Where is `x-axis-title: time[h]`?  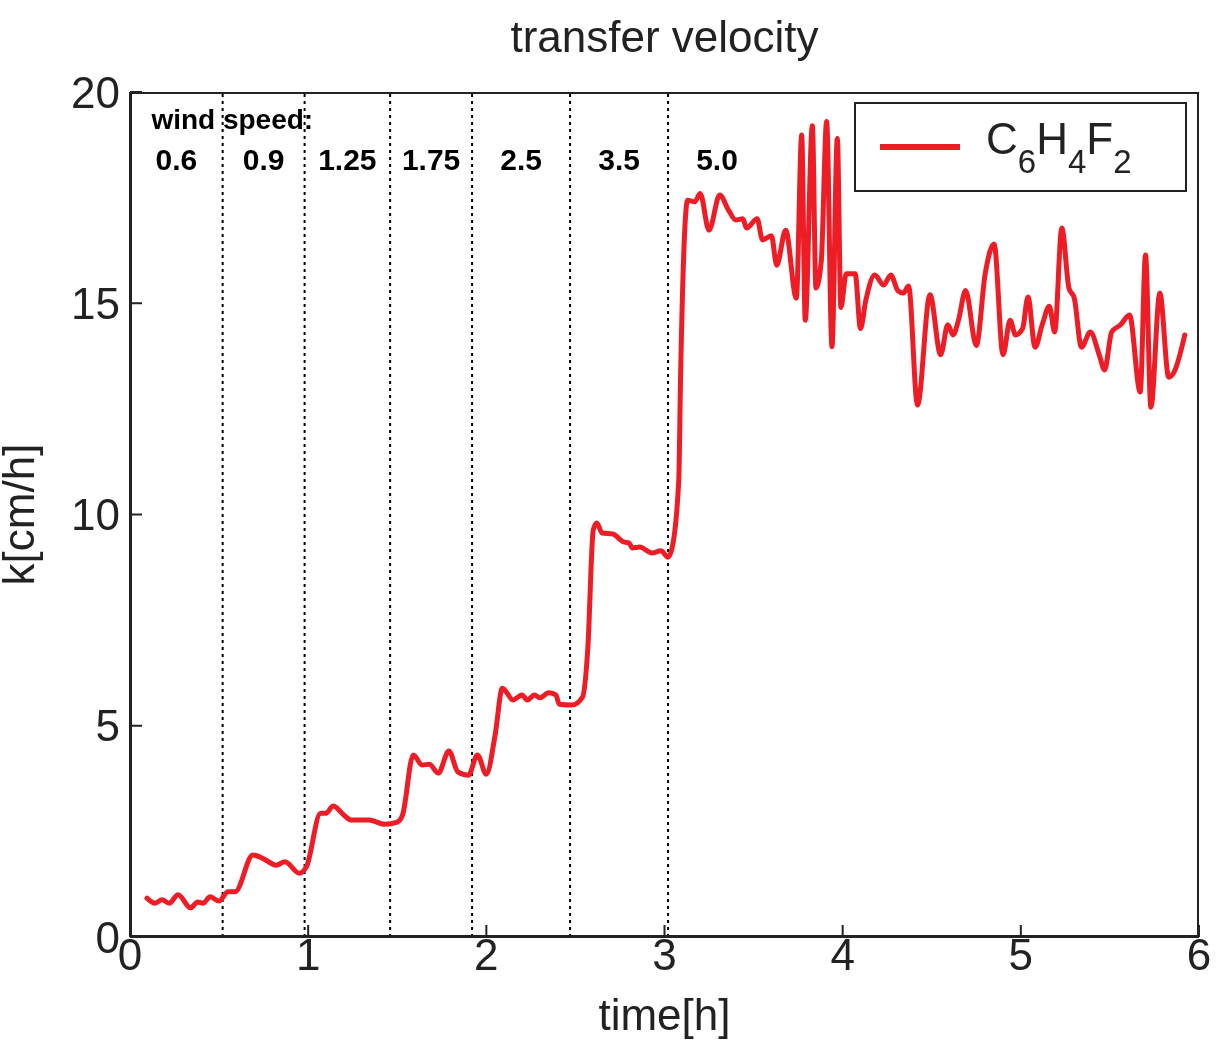 x-axis-title: time[h] is located at coordinates (664, 1014).